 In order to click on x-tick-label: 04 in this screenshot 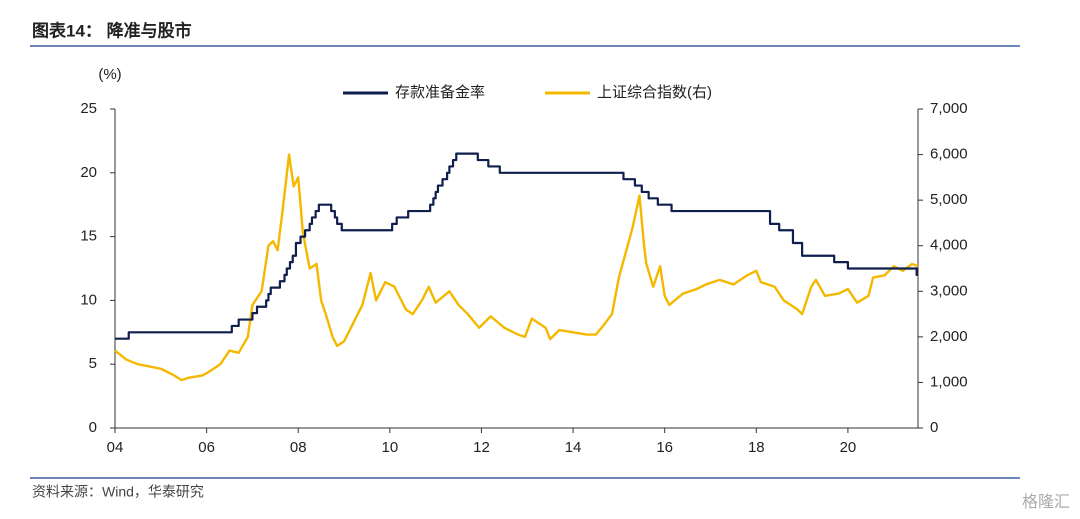, I will do `click(115, 447)`.